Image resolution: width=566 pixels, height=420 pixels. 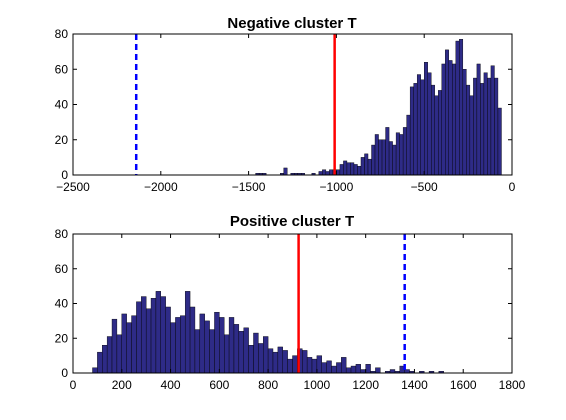 What do you see at coordinates (414, 385) in the screenshot?
I see `x-tick-label: 1400` at bounding box center [414, 385].